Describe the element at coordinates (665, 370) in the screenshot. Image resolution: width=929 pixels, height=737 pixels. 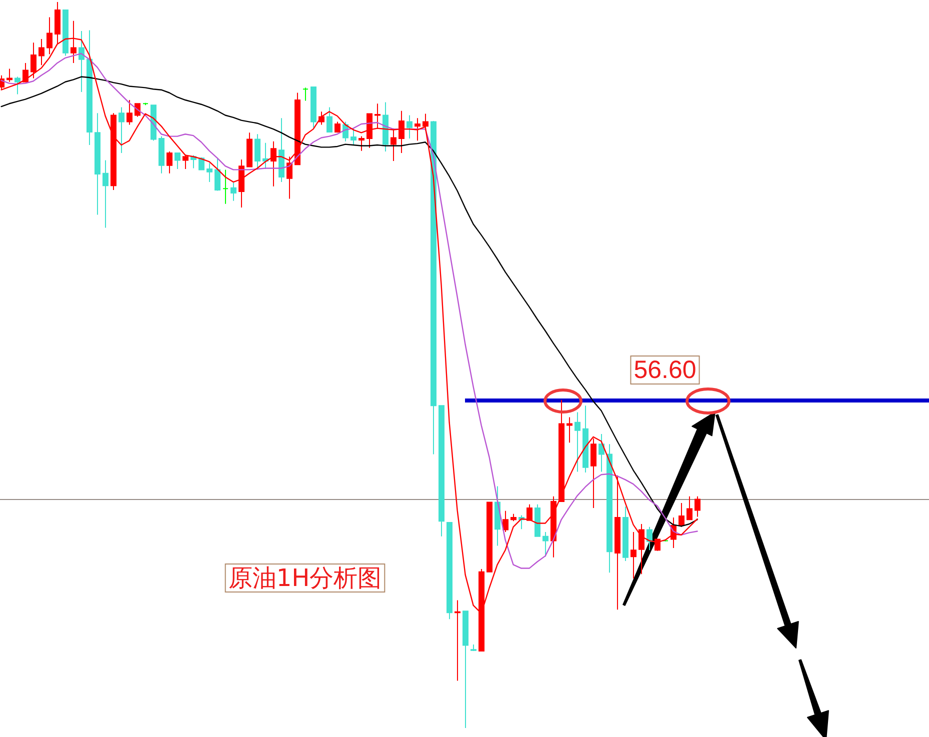
I see `annotation: 56.60` at that location.